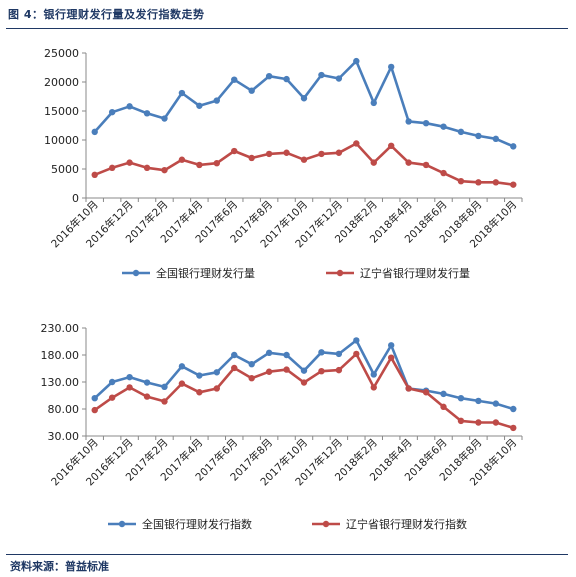  I want to click on bottom-rule, so click(287, 554).